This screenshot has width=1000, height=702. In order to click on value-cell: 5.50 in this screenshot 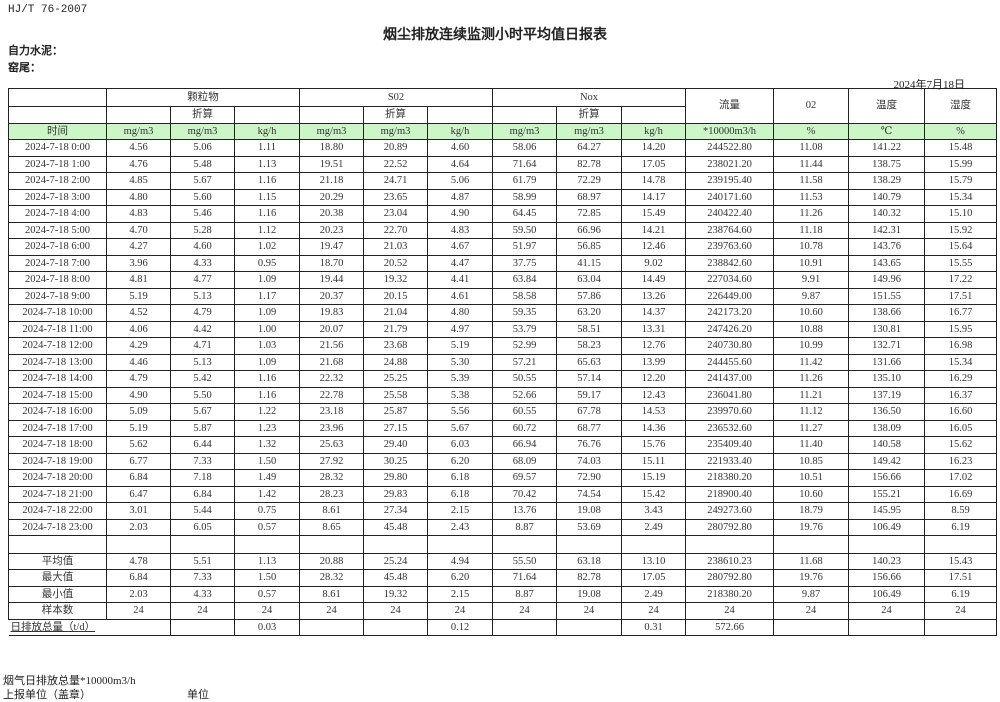, I will do `click(202, 395)`.